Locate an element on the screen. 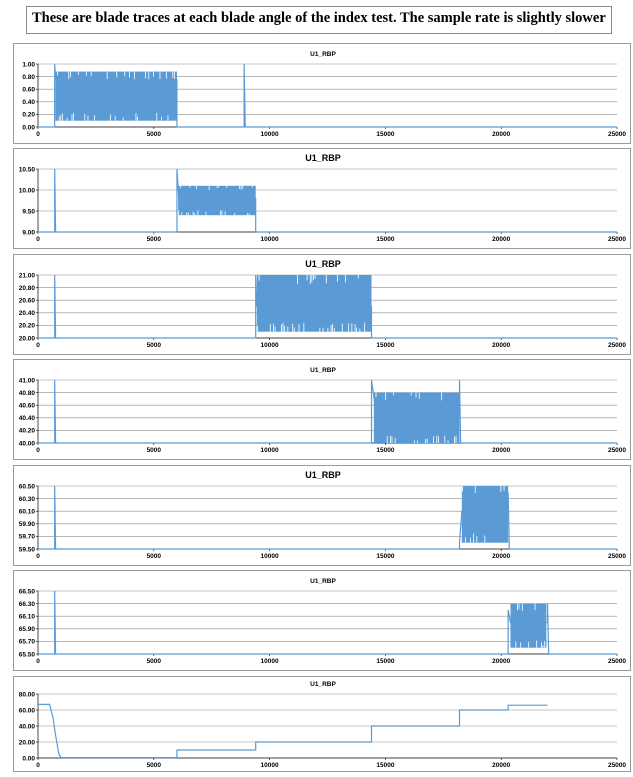  y-tick-label: 40.00 is located at coordinates (27, 443).